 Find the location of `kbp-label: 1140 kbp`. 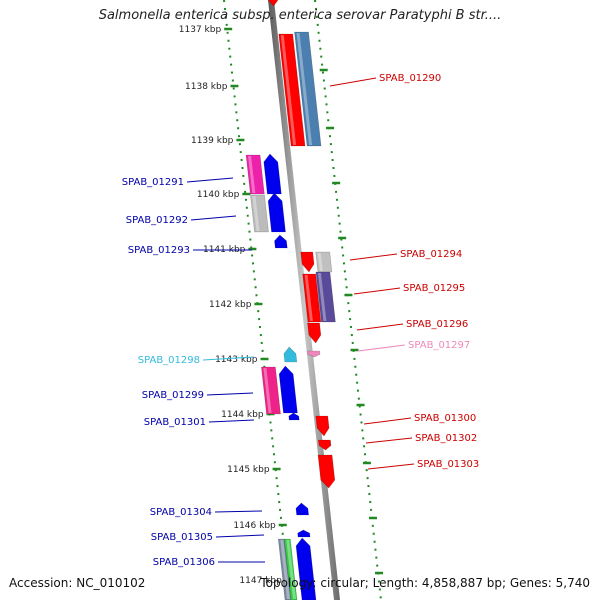

kbp-label: 1140 kbp is located at coordinates (218, 195).